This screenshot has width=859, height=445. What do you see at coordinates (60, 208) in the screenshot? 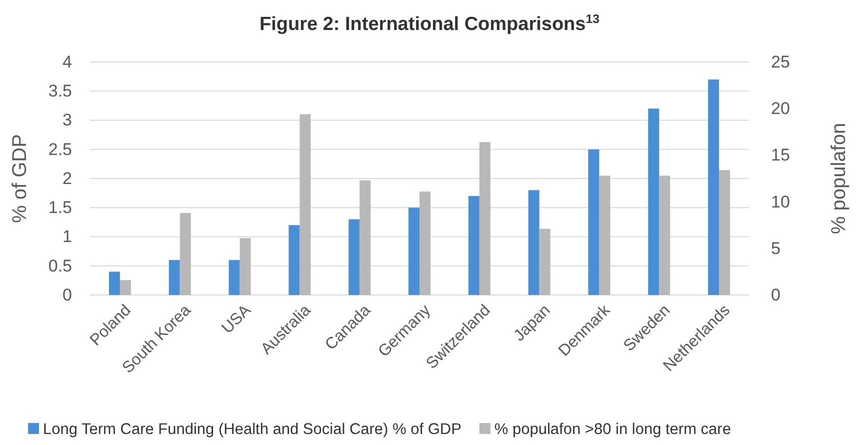
I see `y-tick-label: 1.5` at bounding box center [60, 208].